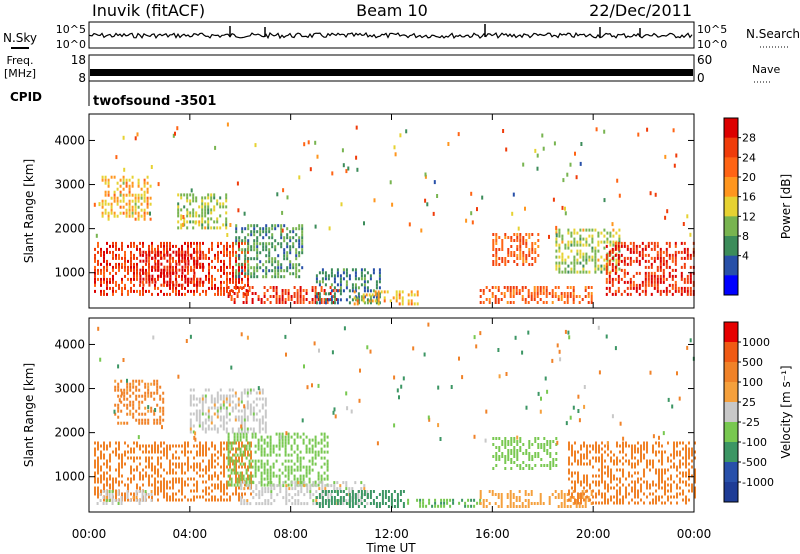  I want to click on colorbar-tick-label: 12, so click(749, 216).